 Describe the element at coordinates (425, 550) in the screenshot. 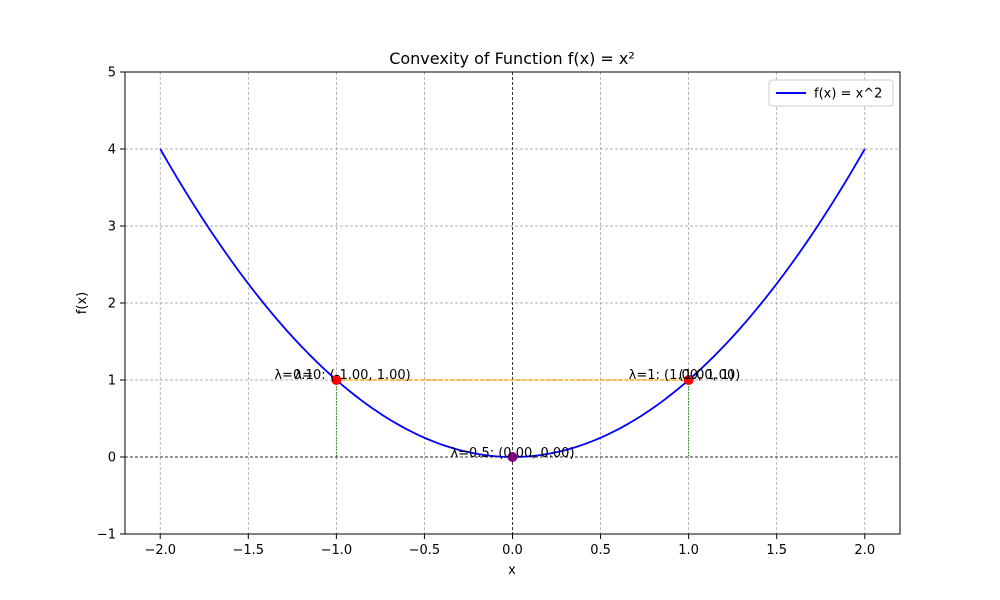

I see `x-tick-label: −0.5` at that location.